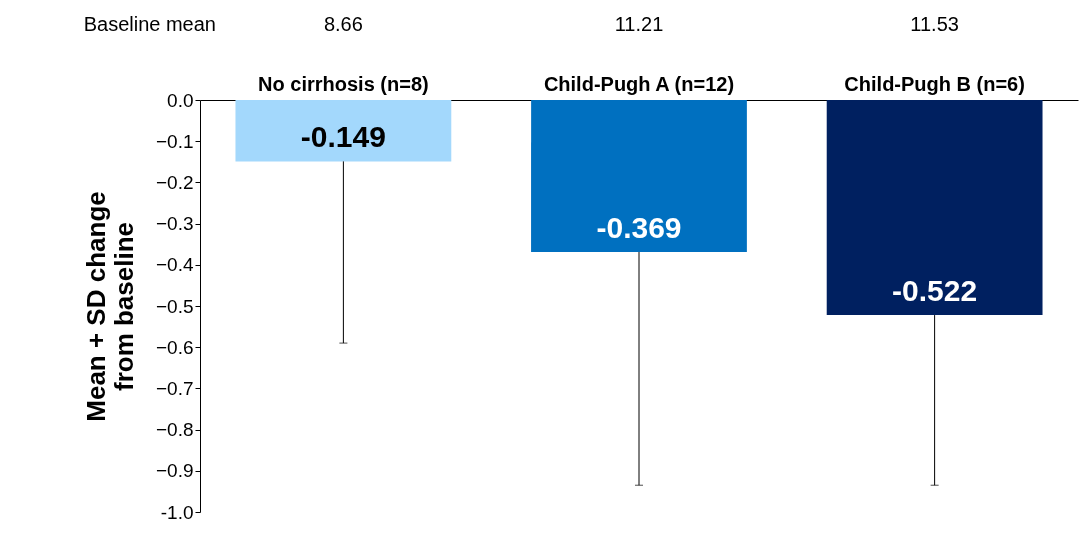 The image size is (1080, 560). I want to click on y-tick-label: −0.1, so click(174, 141).